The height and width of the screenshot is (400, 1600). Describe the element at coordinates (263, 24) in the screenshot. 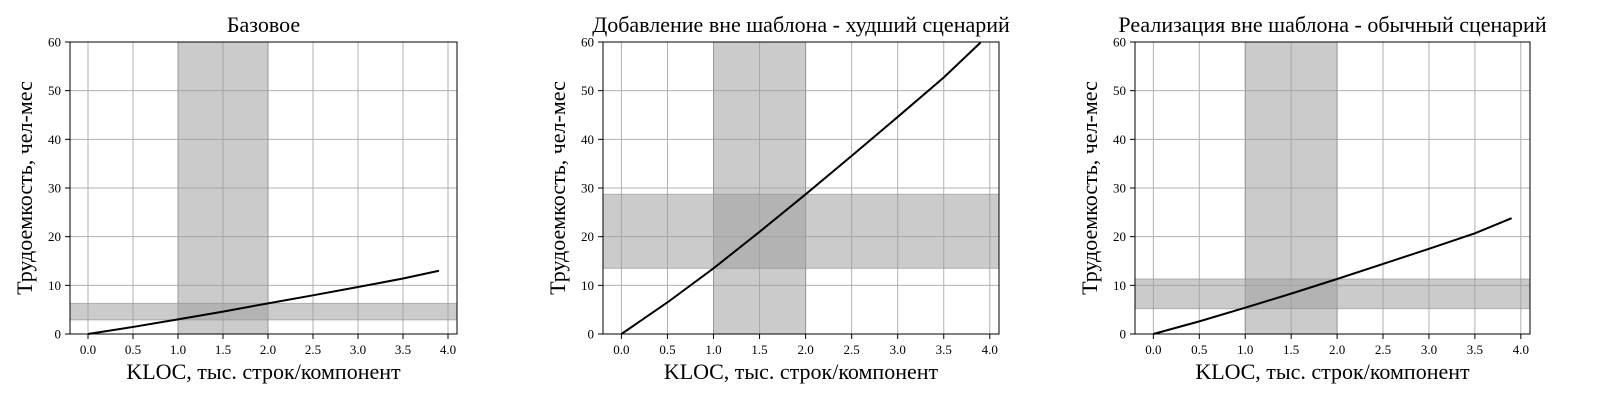

I see `chart-title: Базовое` at that location.